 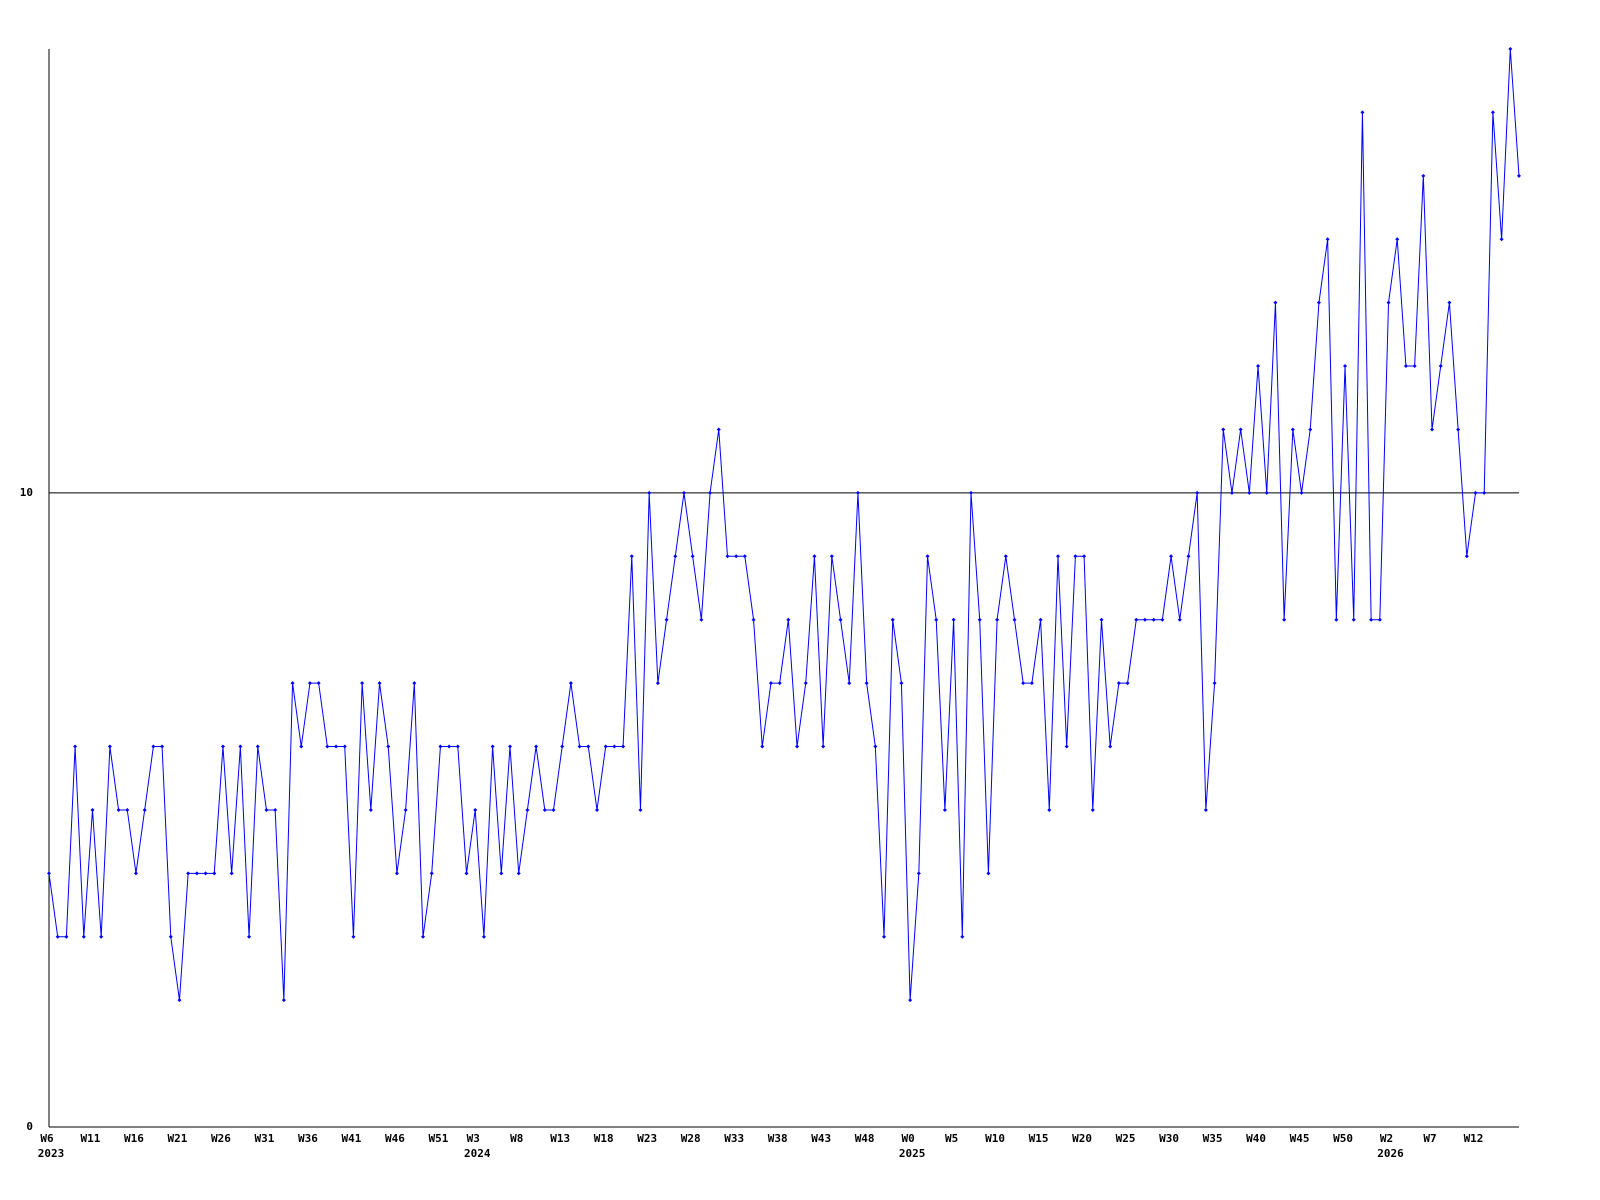 I want to click on x-tick-label: W3, so click(x=473, y=1138).